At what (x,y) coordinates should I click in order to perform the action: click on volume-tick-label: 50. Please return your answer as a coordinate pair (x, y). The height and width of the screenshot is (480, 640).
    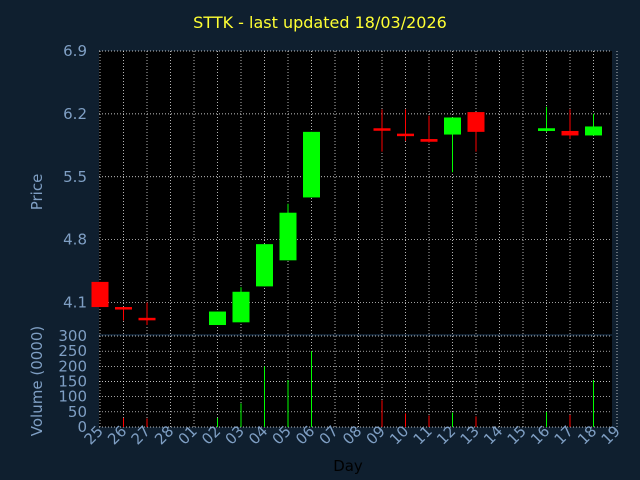
    Looking at the image, I should click on (77, 412).